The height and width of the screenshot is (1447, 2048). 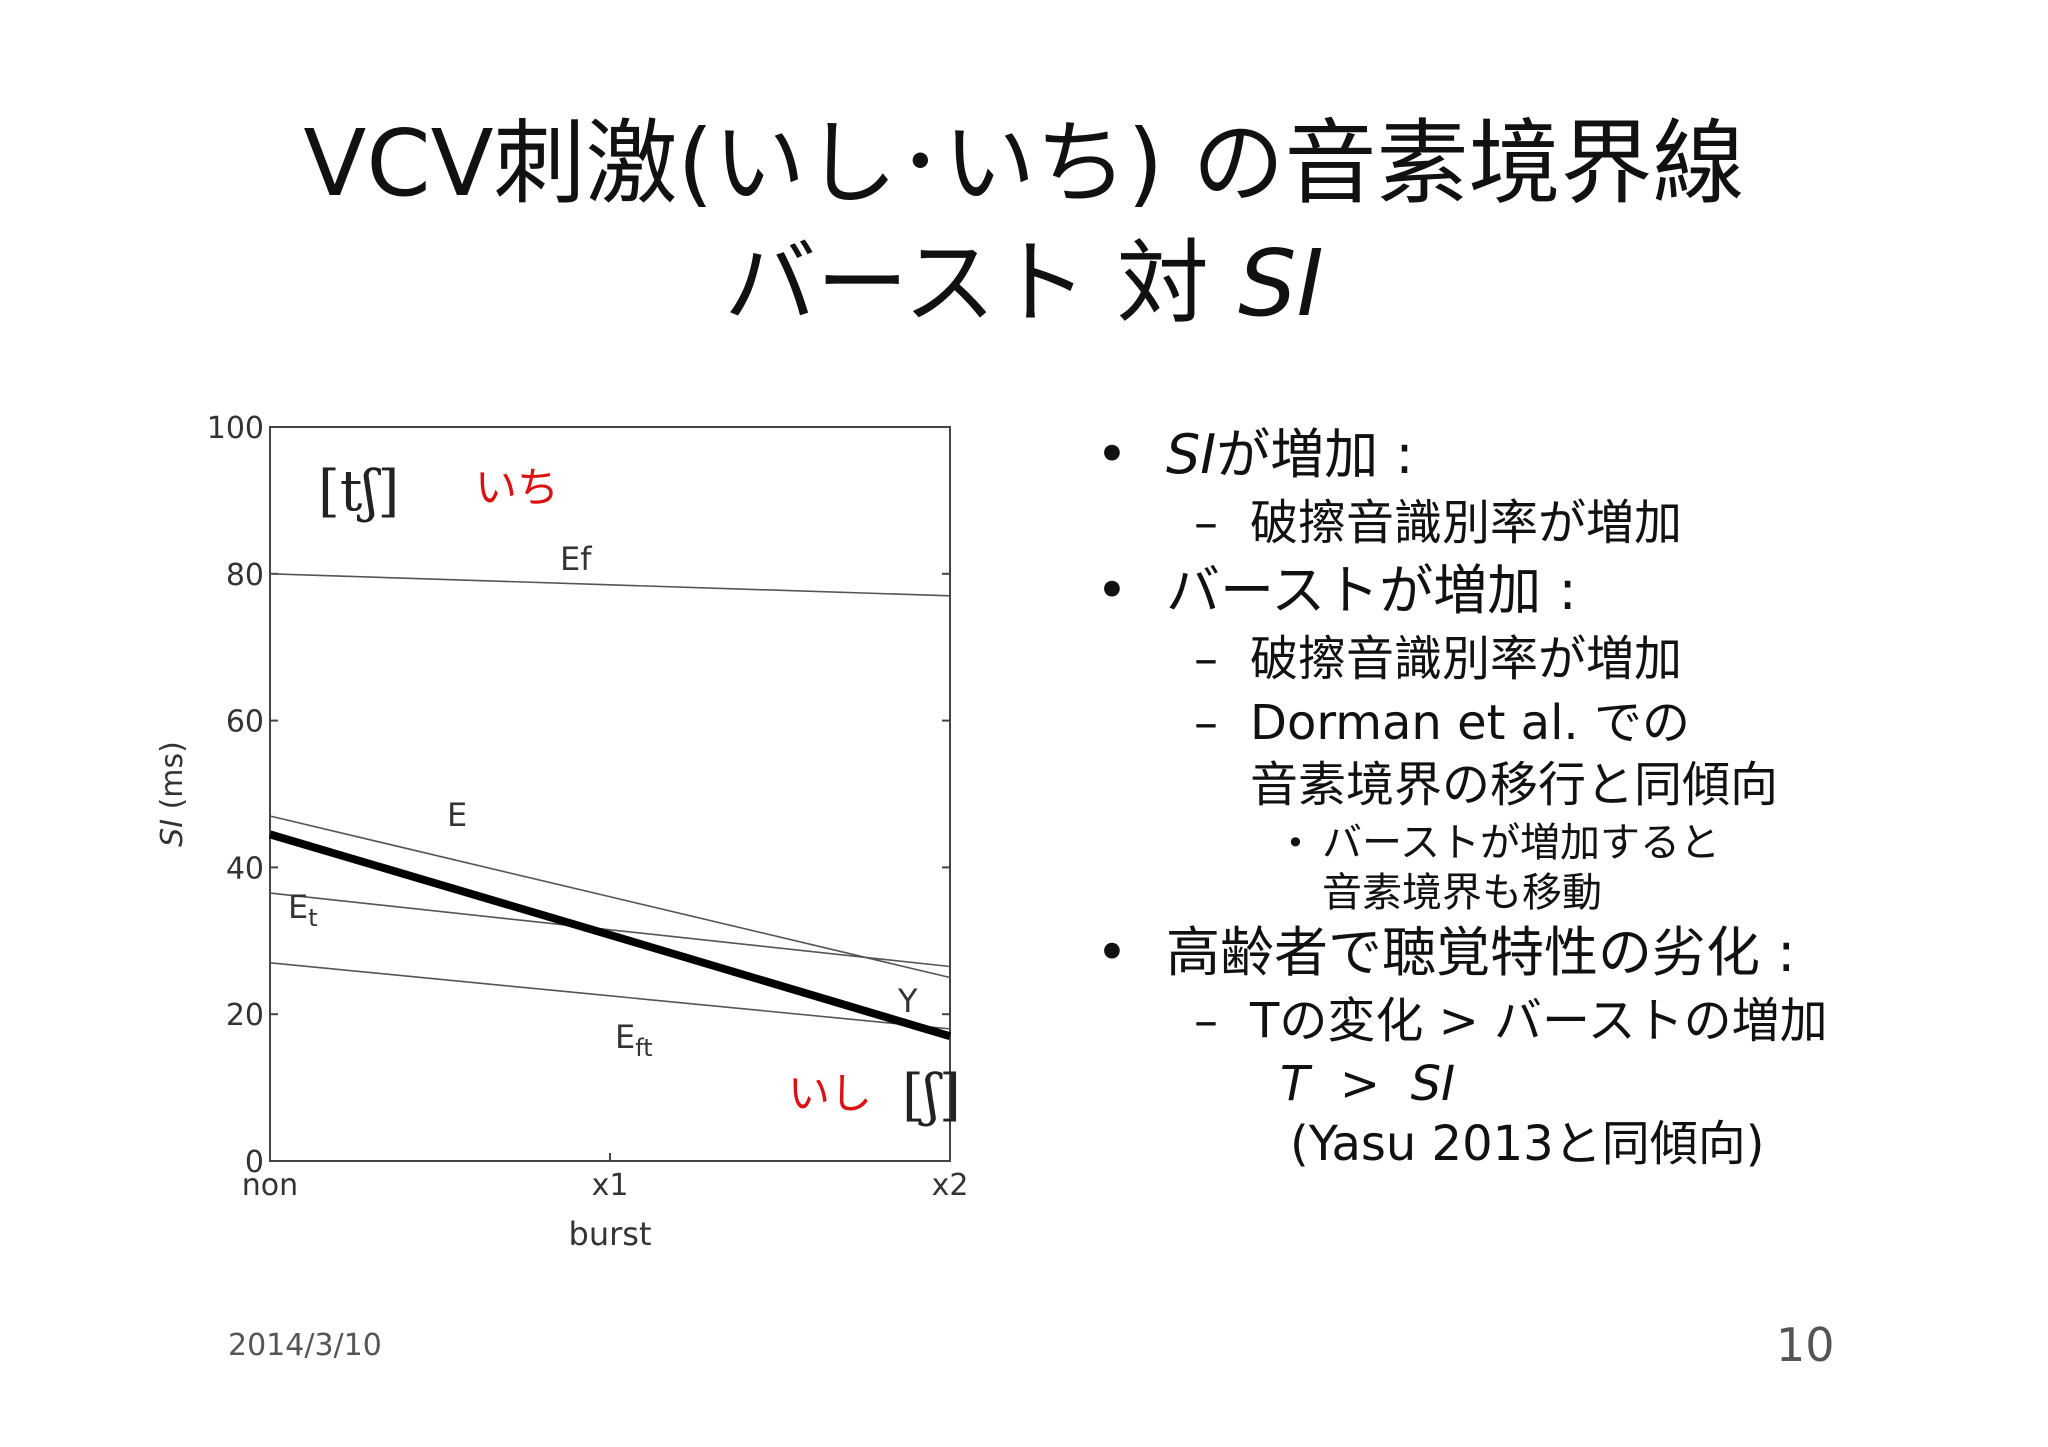 I want to click on bullet-si-text: が増加 :, so click(x=1315, y=454).